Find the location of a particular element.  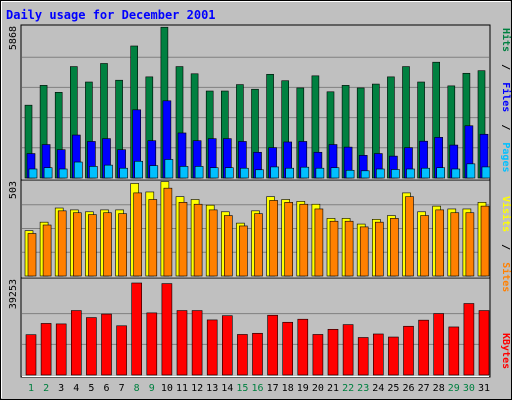

day-label: 16 is located at coordinates (257, 388).